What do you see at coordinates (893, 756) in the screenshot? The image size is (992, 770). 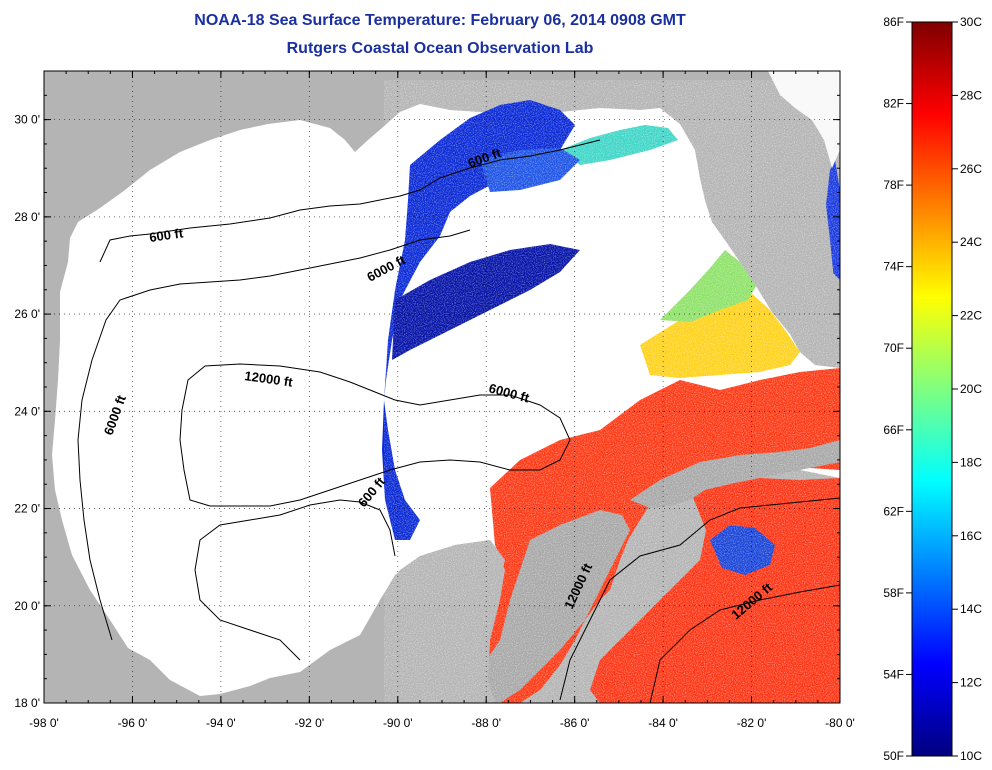 I see `colorbar-f-label: 50F` at bounding box center [893, 756].